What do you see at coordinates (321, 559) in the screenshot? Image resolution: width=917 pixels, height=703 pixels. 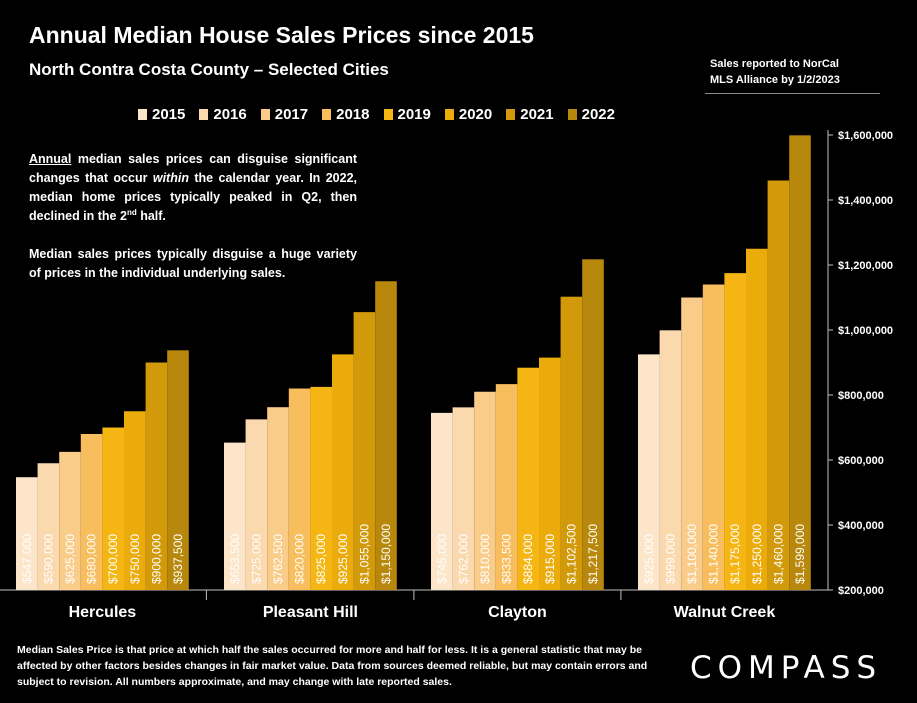 I see `data-label: $825,000` at bounding box center [321, 559].